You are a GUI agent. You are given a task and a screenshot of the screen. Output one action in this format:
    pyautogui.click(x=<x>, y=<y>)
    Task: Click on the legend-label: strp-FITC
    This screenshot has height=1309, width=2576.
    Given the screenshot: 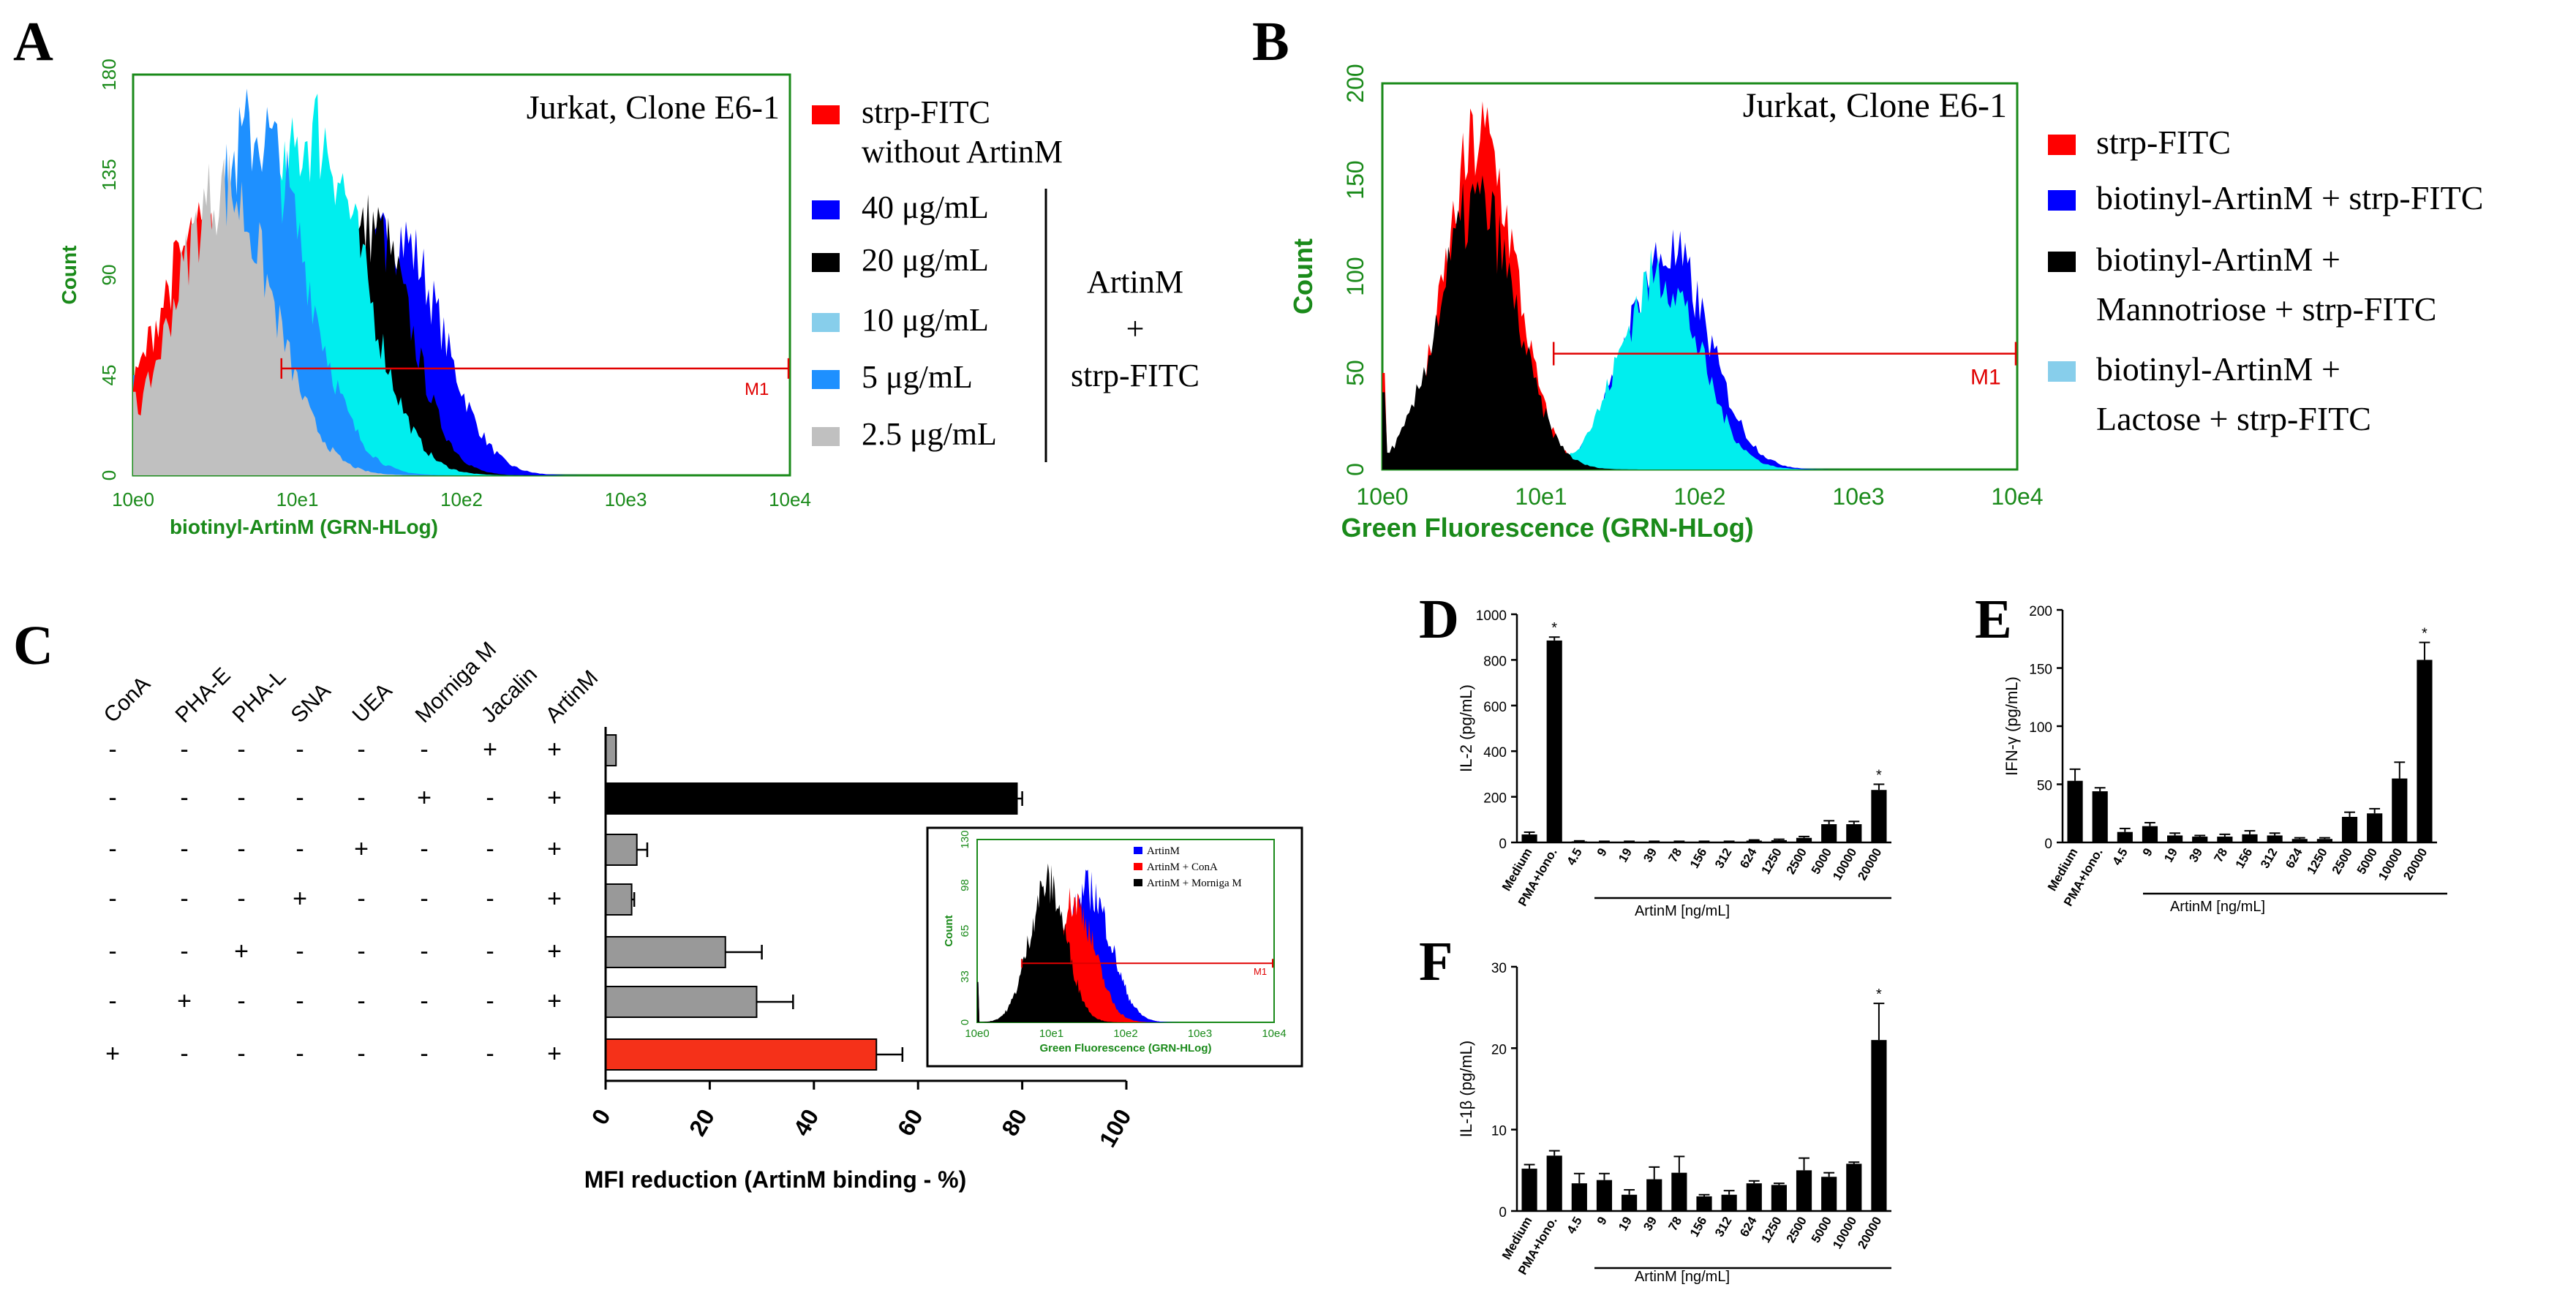 What is the action you would take?
    pyautogui.click(x=926, y=112)
    